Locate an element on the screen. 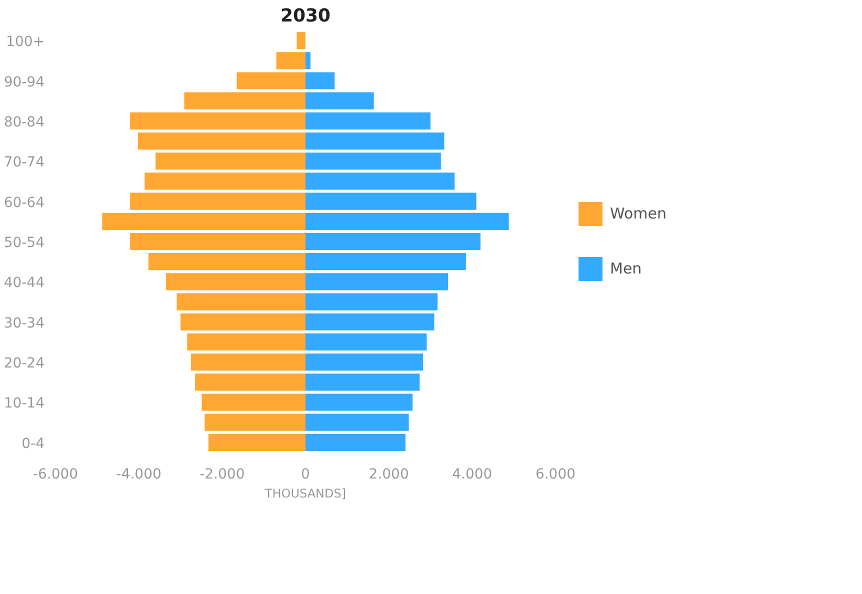  legend-label: Men is located at coordinates (626, 269).